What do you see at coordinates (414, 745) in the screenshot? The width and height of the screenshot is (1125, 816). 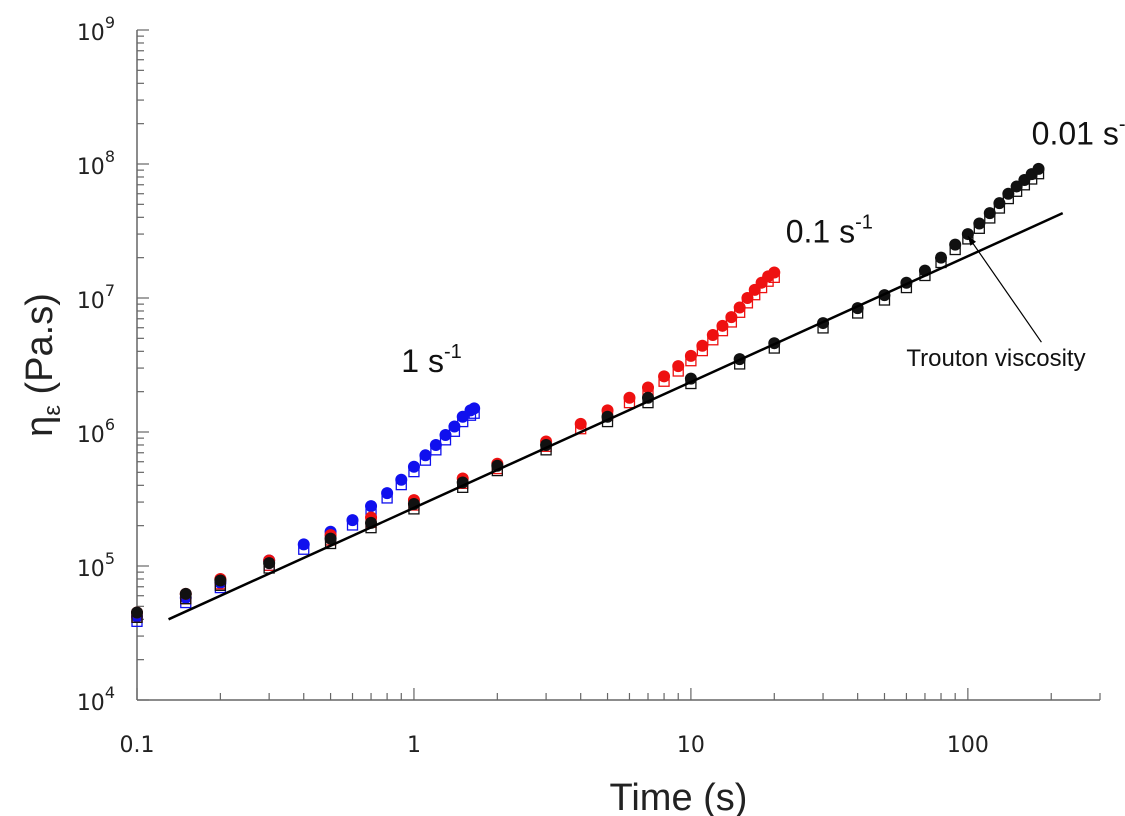 I see `x-tick-label: 1` at bounding box center [414, 745].